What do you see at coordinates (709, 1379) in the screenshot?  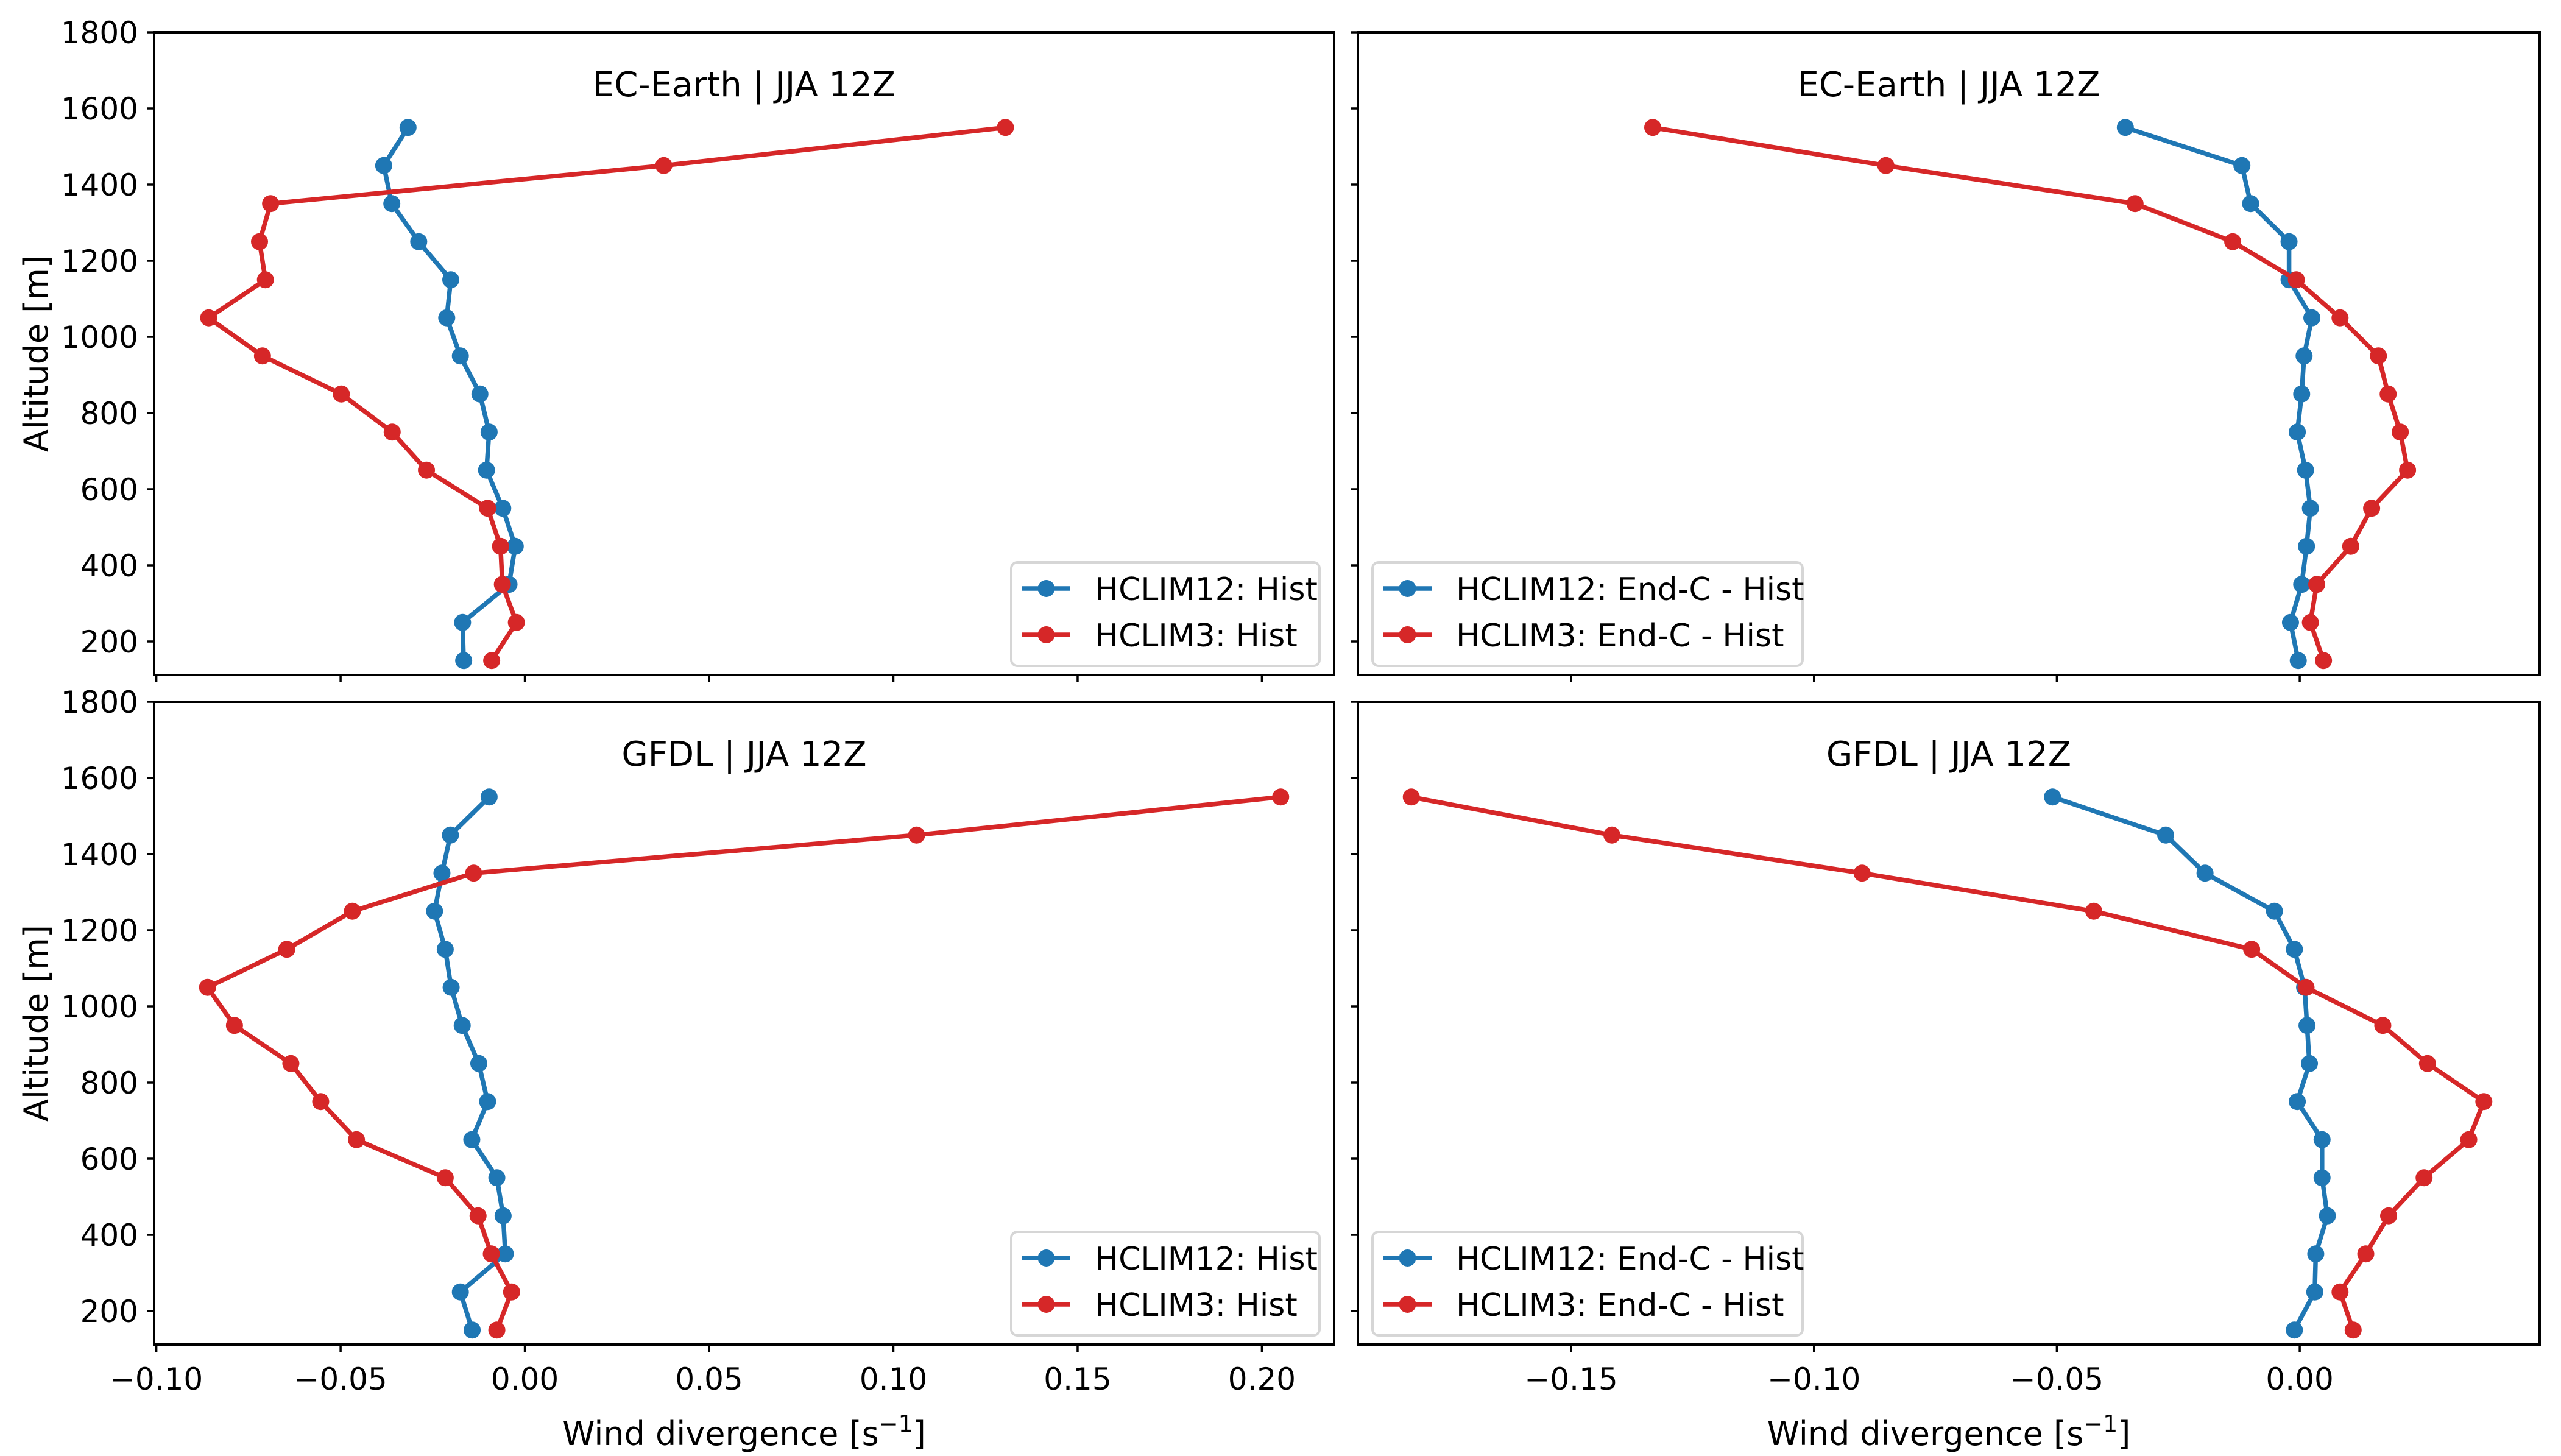 I see `x-tick-label: 0.05` at bounding box center [709, 1379].